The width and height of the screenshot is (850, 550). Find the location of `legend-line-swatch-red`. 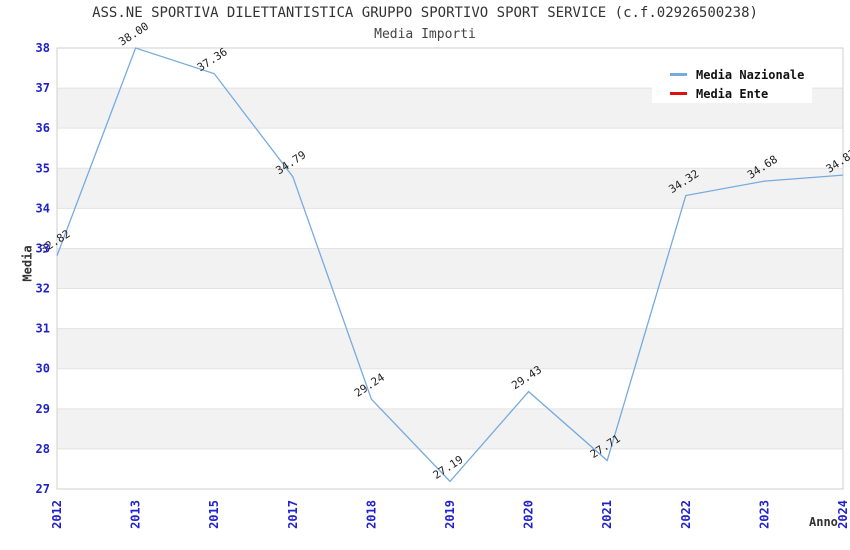

legend-line-swatch-red is located at coordinates (678, 93).